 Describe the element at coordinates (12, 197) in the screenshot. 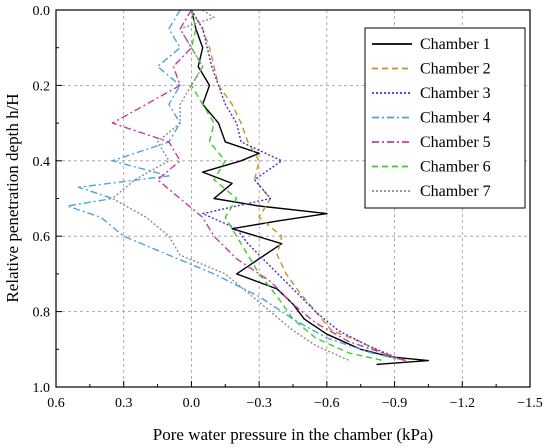

I see `y-axis-title: Relative penetration depth h/H` at that location.